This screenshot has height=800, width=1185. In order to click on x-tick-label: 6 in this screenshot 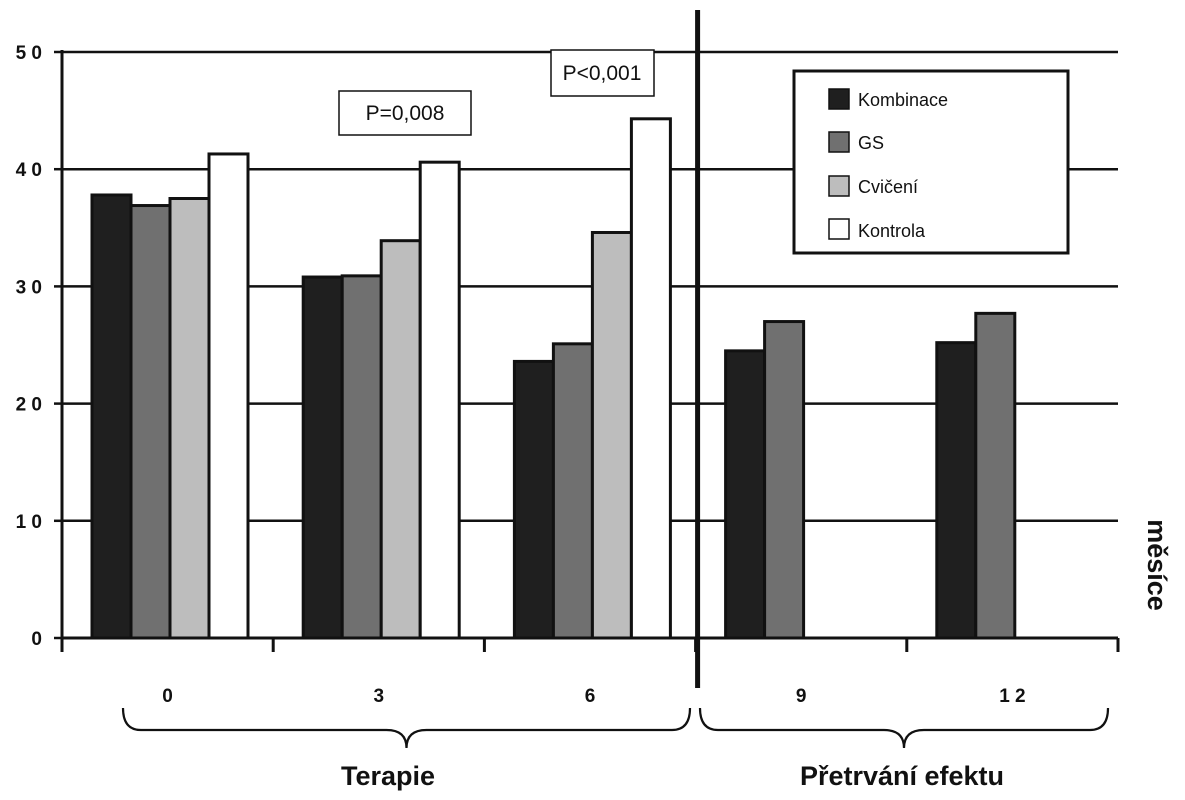, I will do `click(590, 696)`.